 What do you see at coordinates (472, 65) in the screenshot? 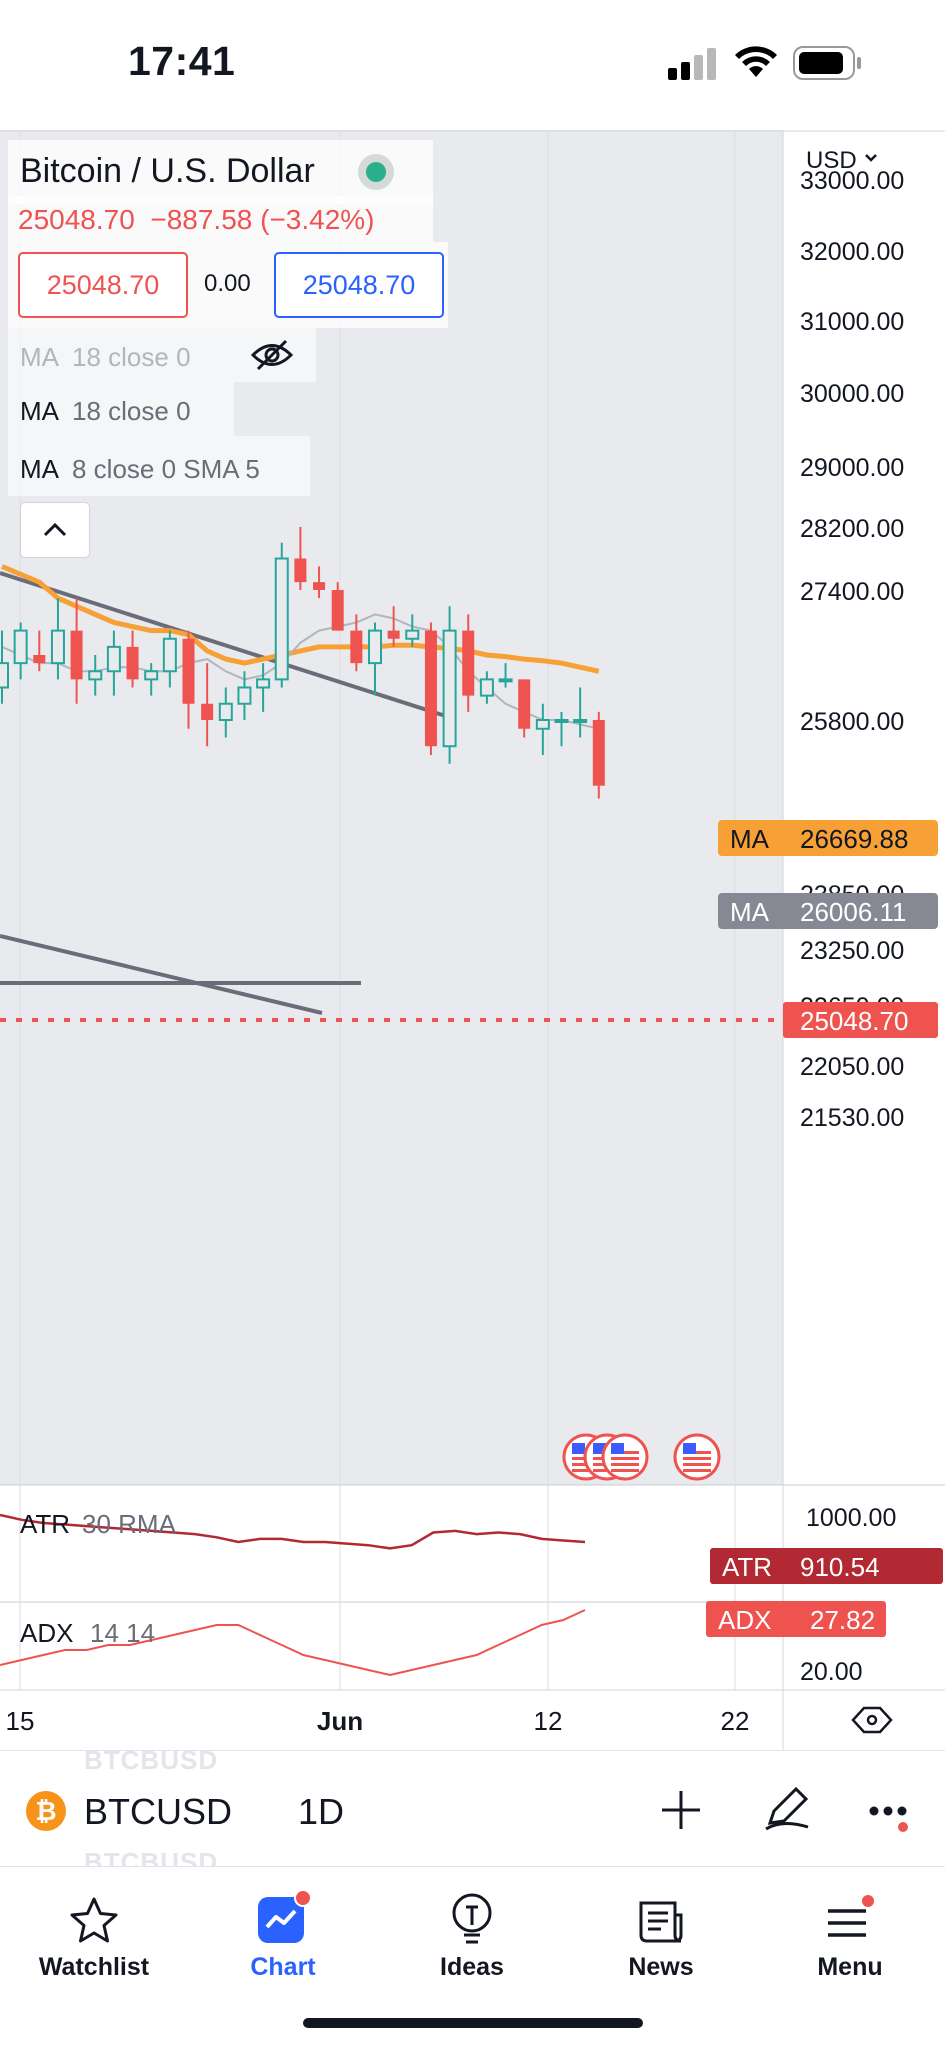
I see `status-bar: 17:41` at bounding box center [472, 65].